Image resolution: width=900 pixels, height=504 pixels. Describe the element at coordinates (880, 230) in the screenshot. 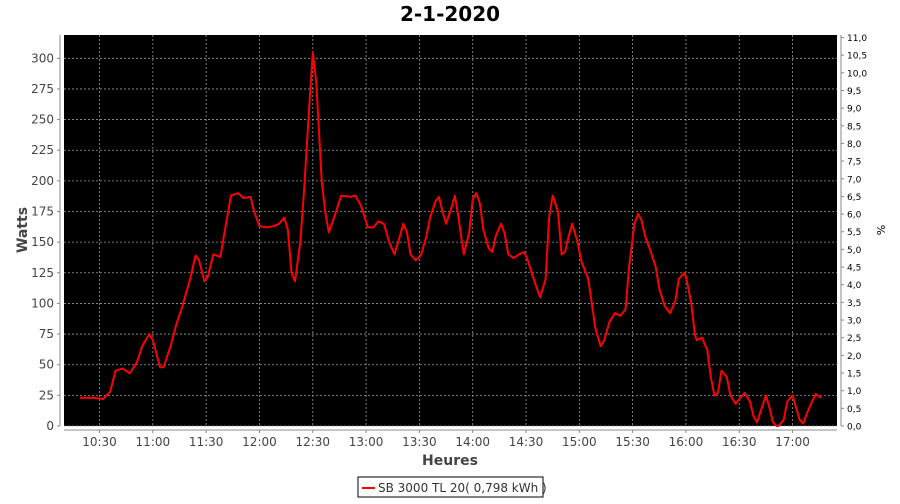

I see `y2-axis-label: %` at that location.